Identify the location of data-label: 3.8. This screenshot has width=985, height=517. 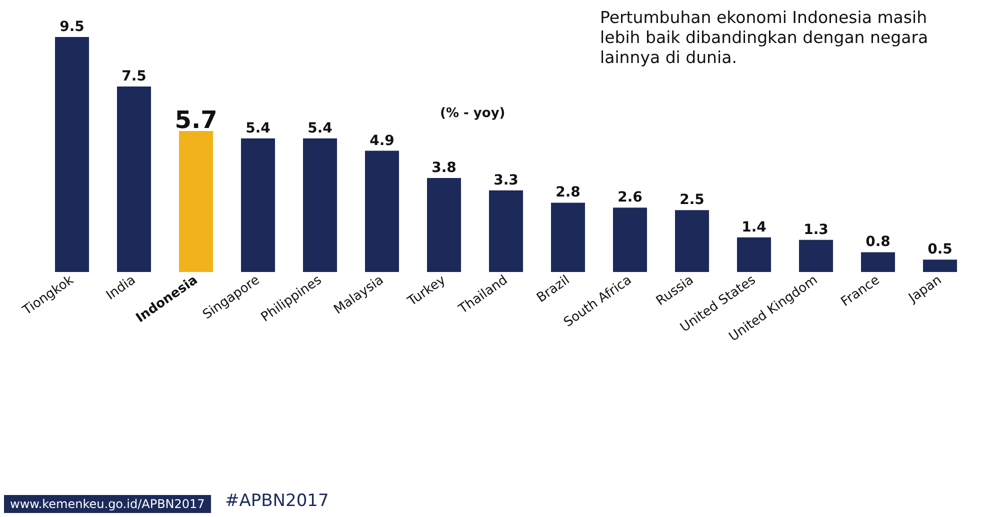
(444, 168).